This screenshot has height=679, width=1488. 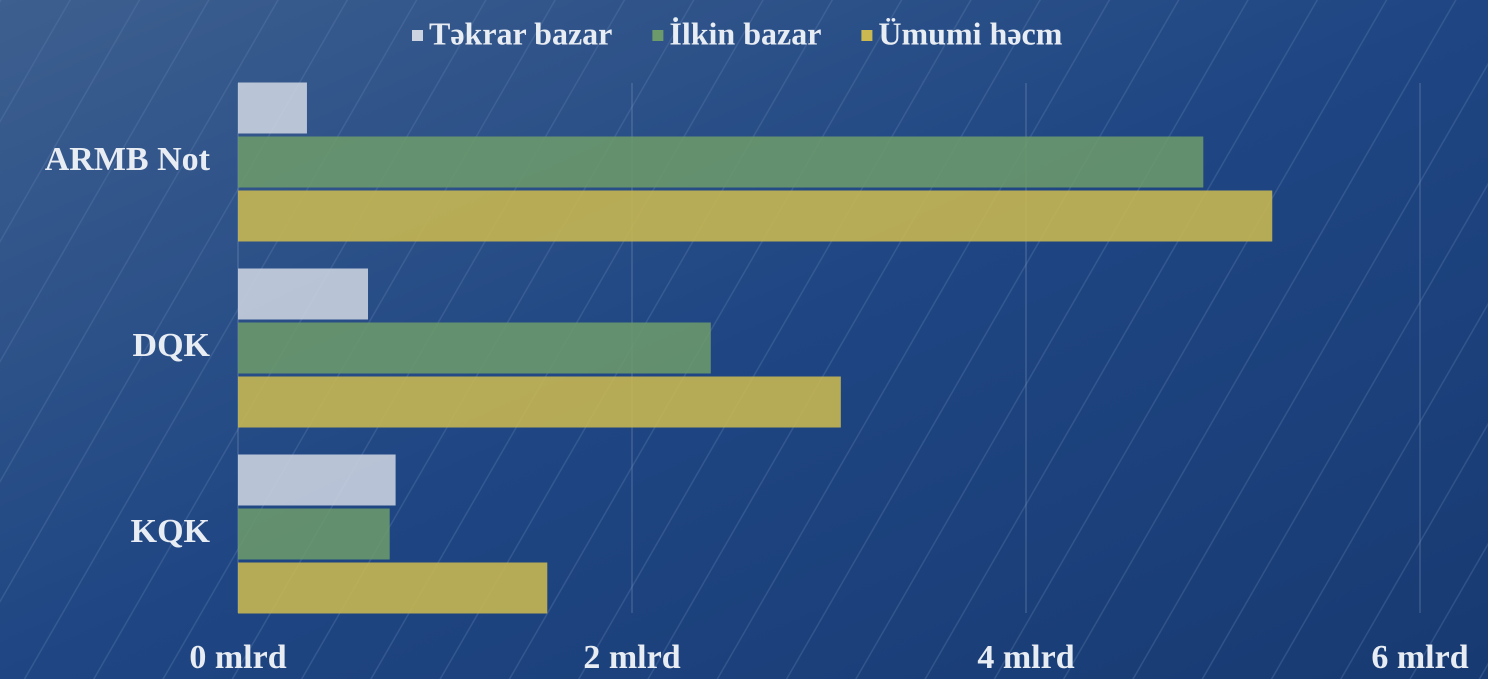 I want to click on legend-label: Təkrar bazar, so click(x=520, y=33).